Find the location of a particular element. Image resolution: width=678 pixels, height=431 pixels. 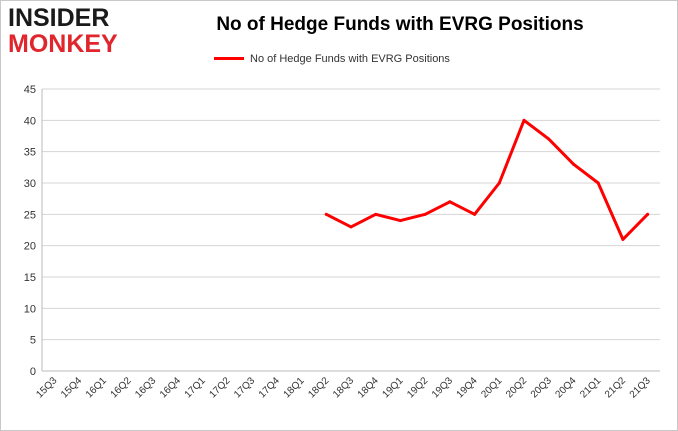

y-tick-label: 10 is located at coordinates (30, 309).